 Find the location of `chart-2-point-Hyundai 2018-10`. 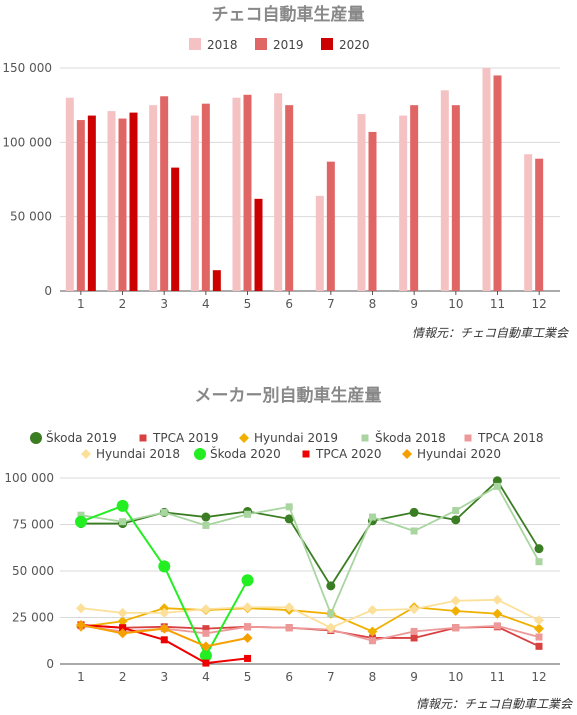

chart-2-point-Hyundai 2018-10 is located at coordinates (455, 600).